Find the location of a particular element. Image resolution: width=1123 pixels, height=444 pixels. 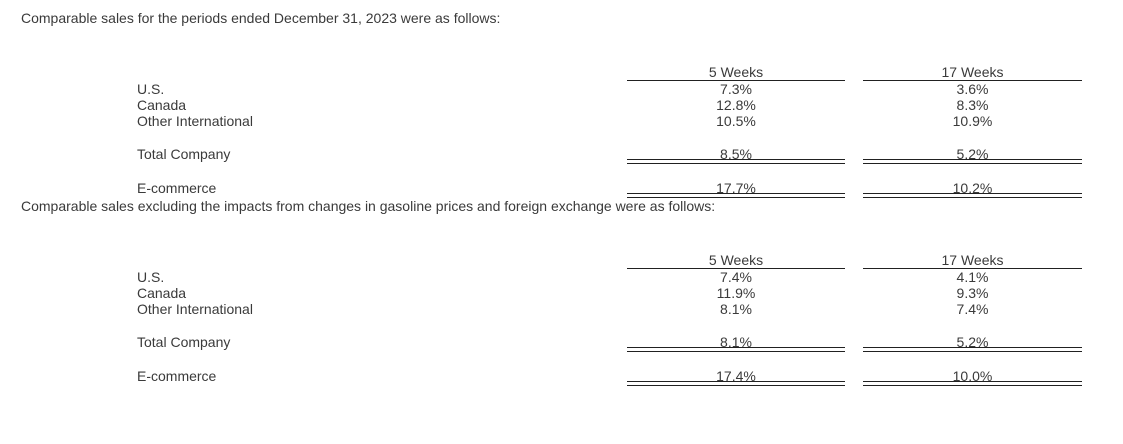

value-cell-17-weeks: 9.3% is located at coordinates (972, 293).